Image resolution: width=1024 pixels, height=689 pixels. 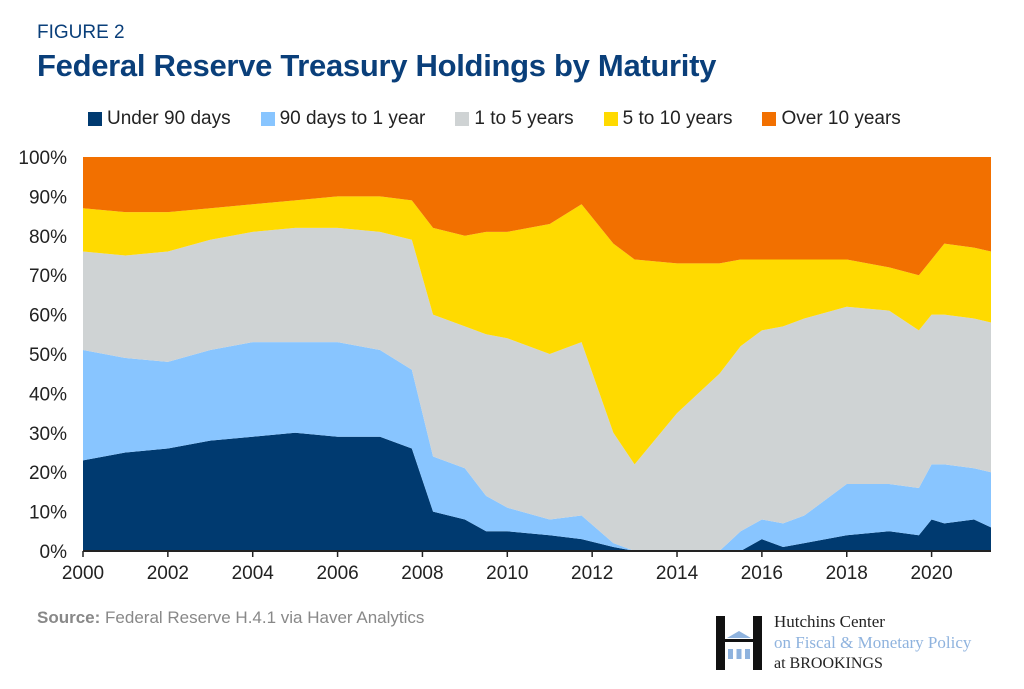 What do you see at coordinates (54, 552) in the screenshot?
I see `y-tick-label: 0%` at bounding box center [54, 552].